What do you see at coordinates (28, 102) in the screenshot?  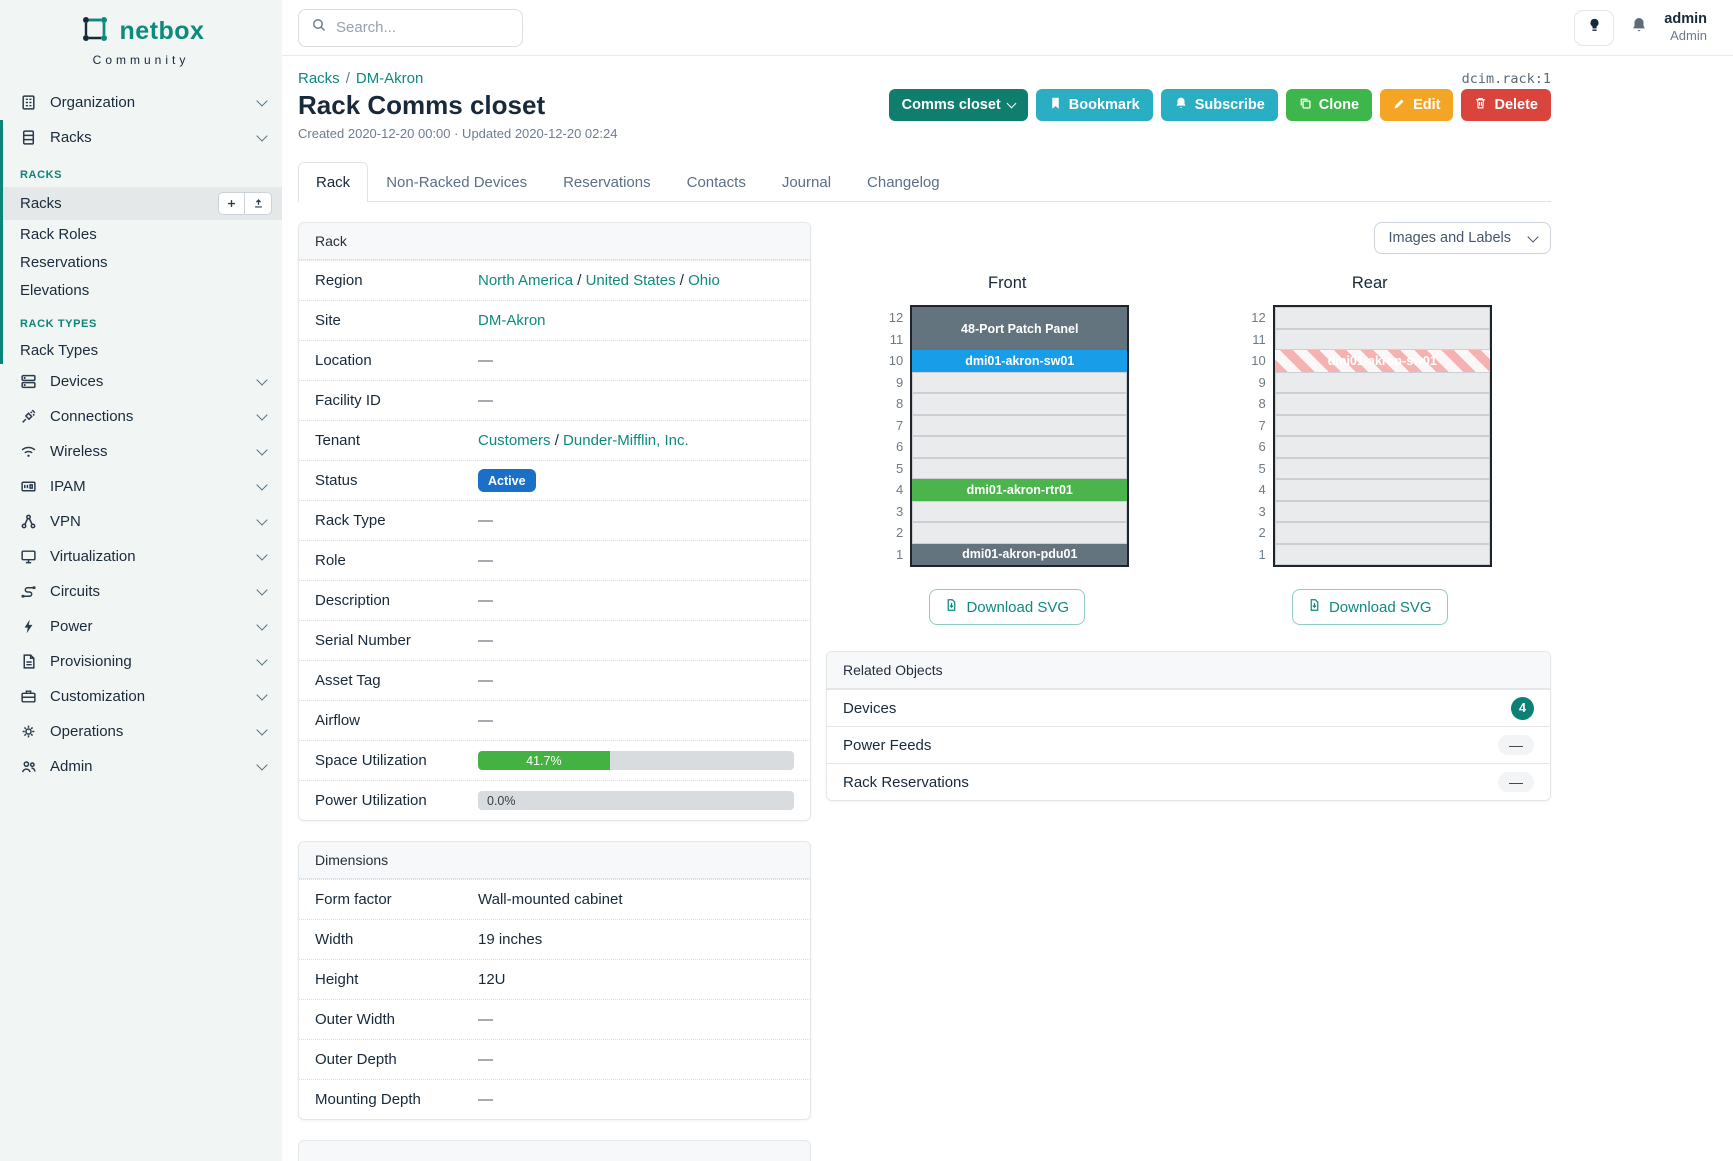 I see `building-icon` at bounding box center [28, 102].